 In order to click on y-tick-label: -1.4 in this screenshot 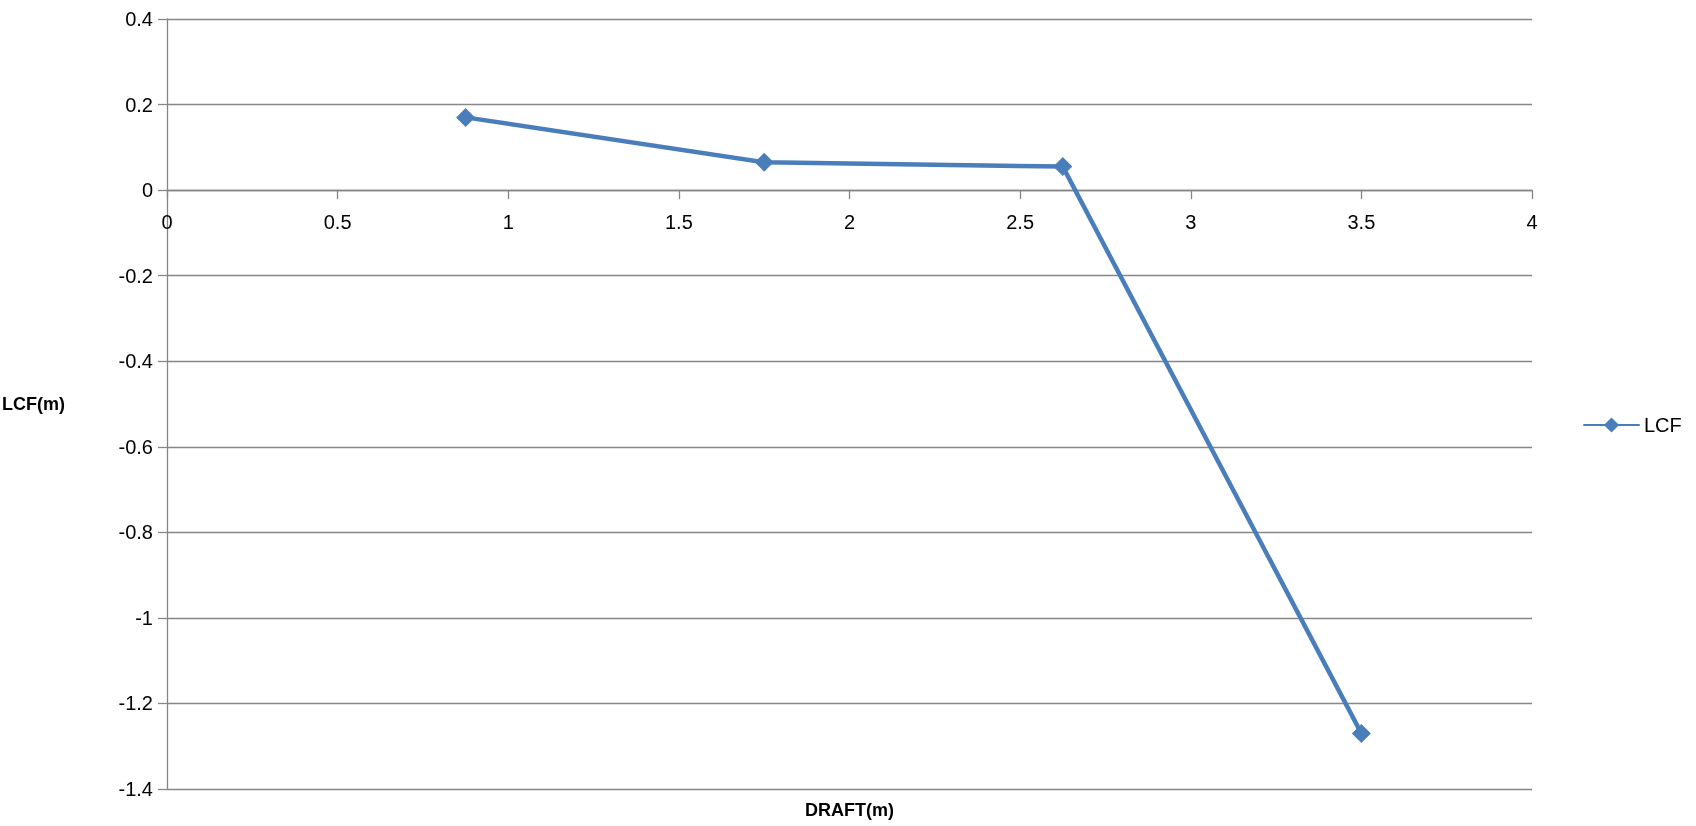, I will do `click(135, 789)`.